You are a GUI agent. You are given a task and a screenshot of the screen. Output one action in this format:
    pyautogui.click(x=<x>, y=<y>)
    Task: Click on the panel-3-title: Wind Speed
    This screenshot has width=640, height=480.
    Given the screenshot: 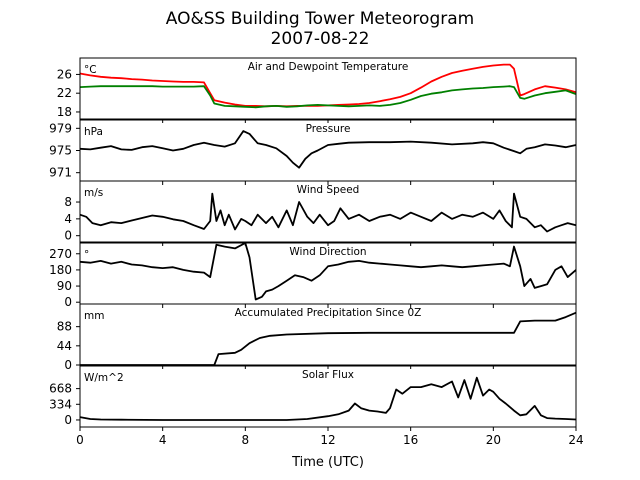 What is the action you would take?
    pyautogui.click(x=328, y=190)
    